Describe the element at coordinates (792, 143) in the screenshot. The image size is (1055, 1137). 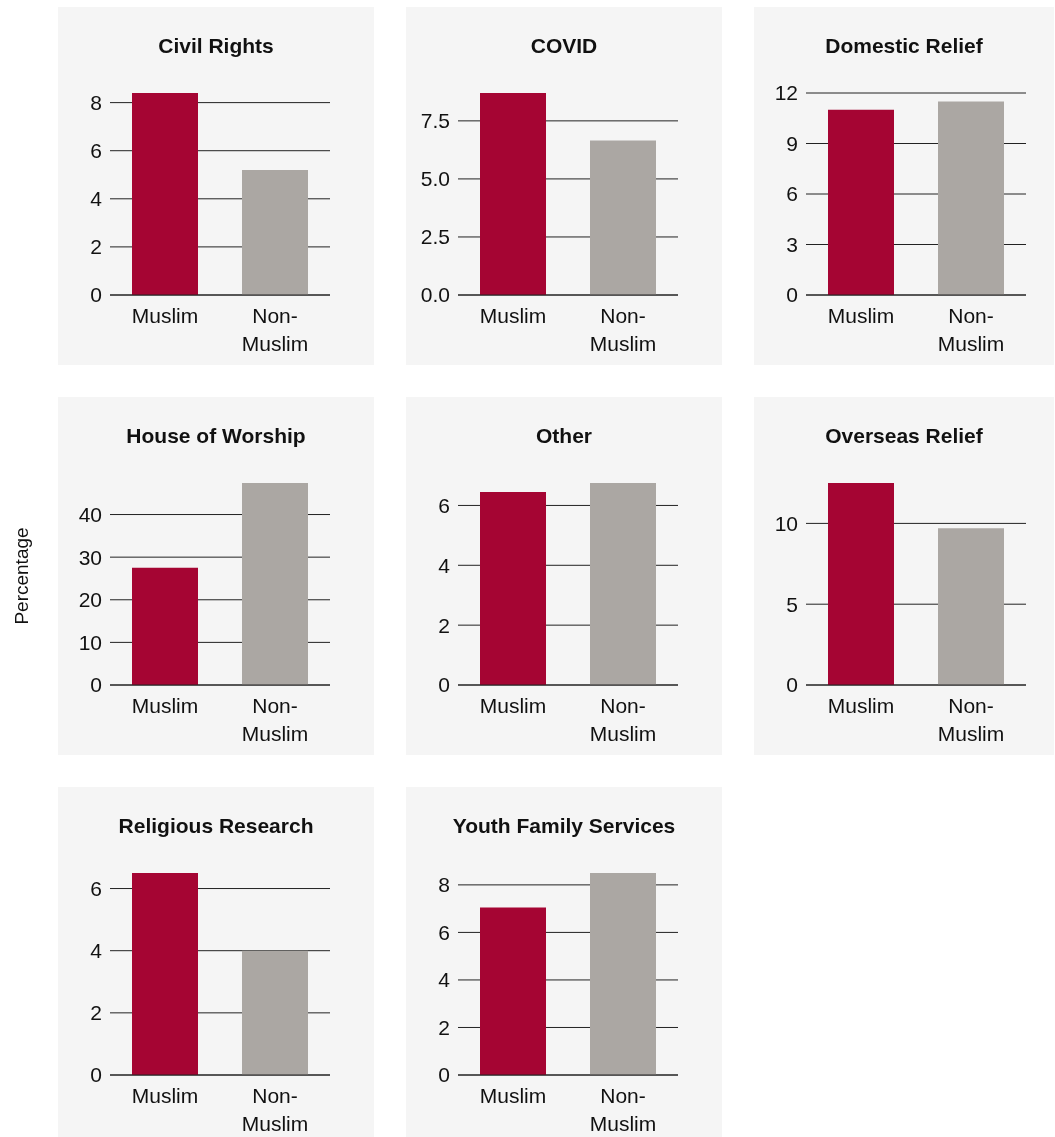
I see `y-tick-label: 9` at that location.